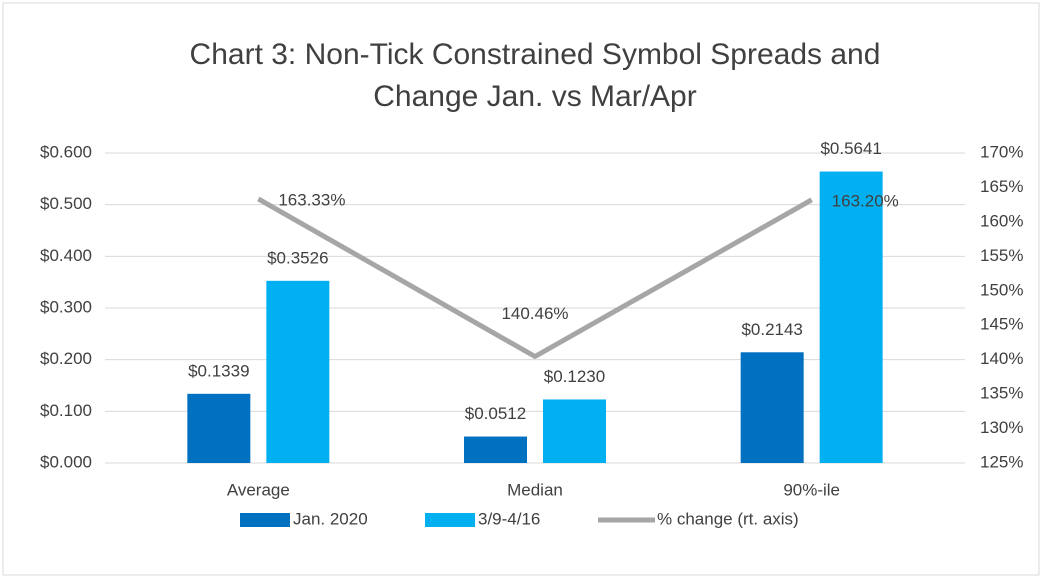 The width and height of the screenshot is (1044, 580). I want to click on legend-label: % change (rt. axis), so click(728, 518).